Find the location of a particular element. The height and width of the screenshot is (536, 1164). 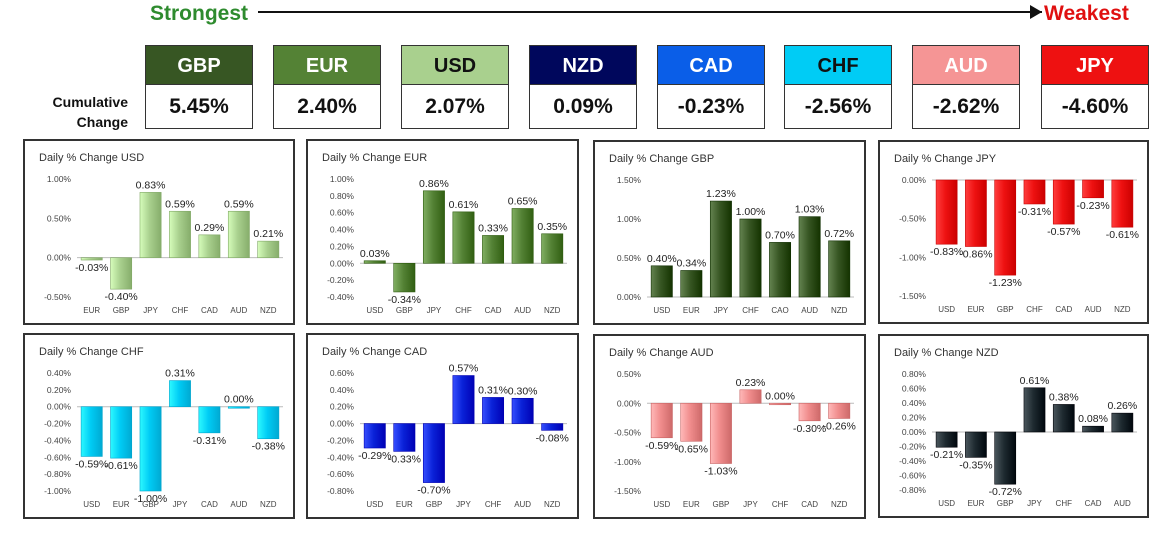

bar-aud is located at coordinates (522, 236).